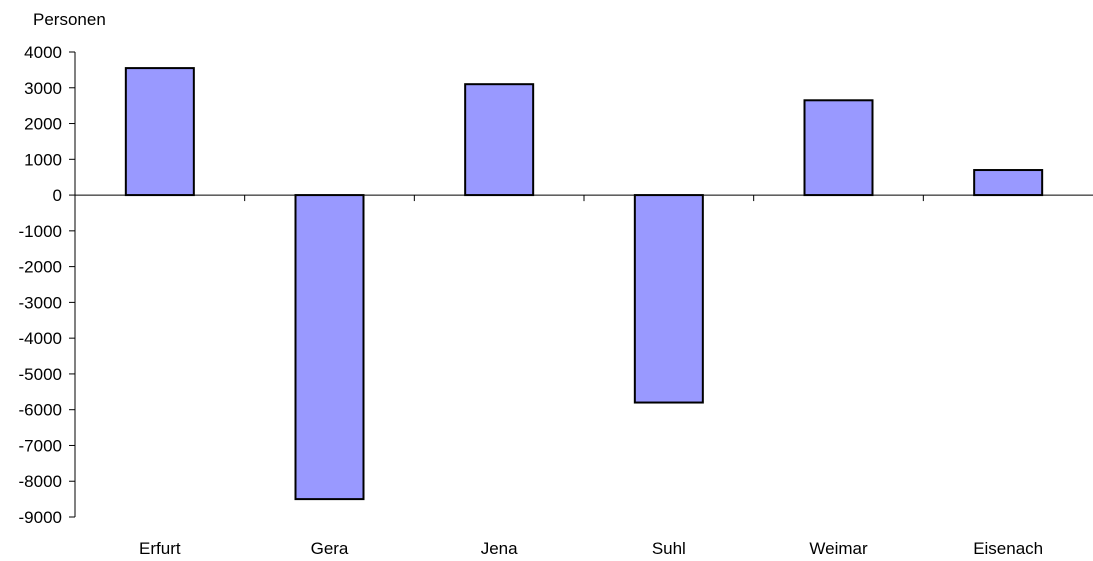 This screenshot has height=561, width=1093. I want to click on y-tick-label: -4000, so click(40, 338).